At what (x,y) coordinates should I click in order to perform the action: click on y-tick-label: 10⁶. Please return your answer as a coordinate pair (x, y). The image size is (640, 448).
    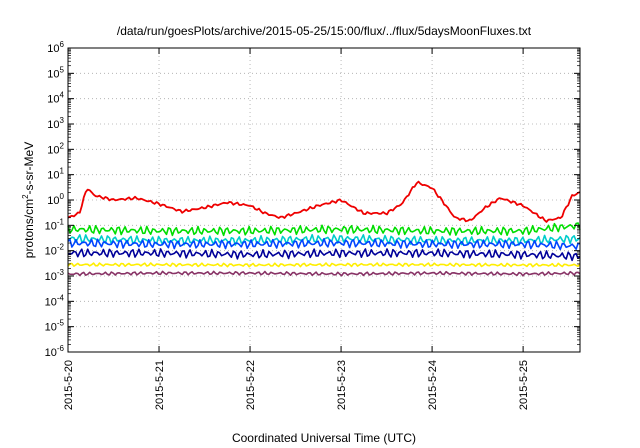
    Looking at the image, I should click on (55, 47).